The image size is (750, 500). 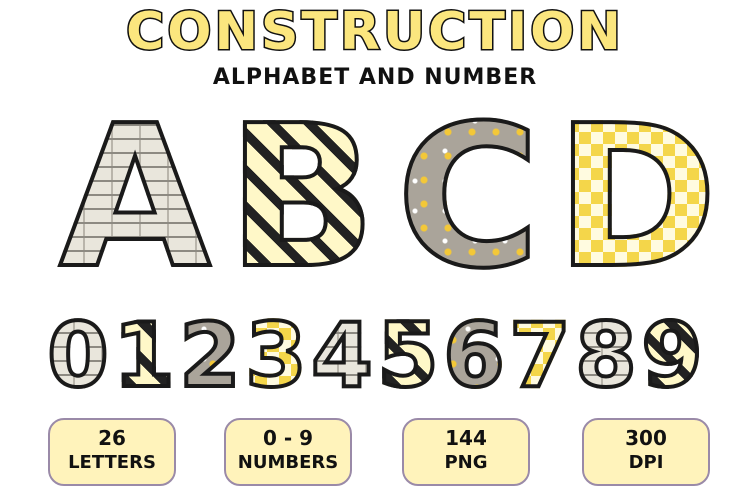 What do you see at coordinates (466, 438) in the screenshot?
I see `badge-value: 144` at bounding box center [466, 438].